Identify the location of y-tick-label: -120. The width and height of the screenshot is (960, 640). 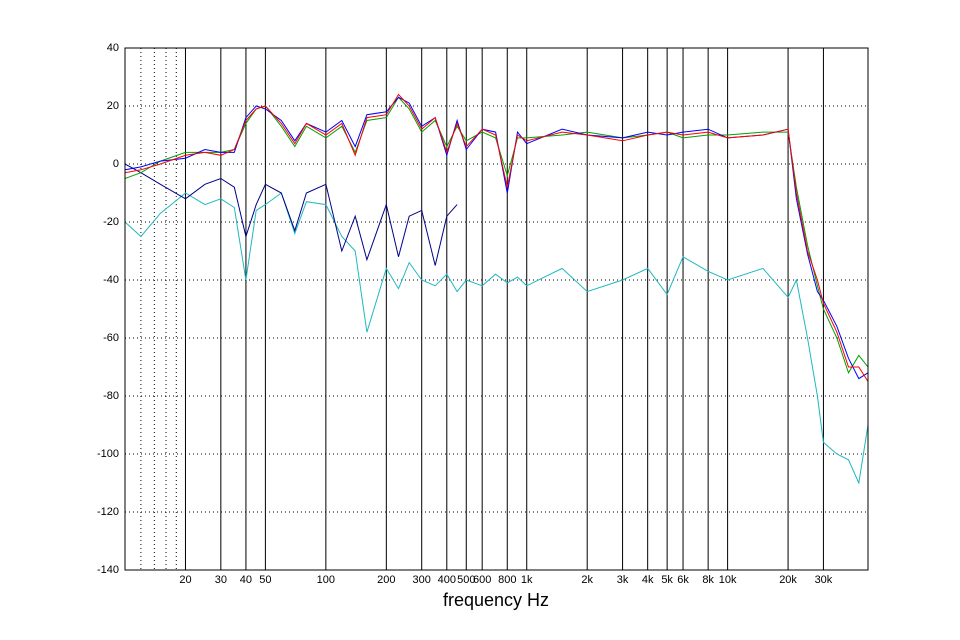
(108, 512).